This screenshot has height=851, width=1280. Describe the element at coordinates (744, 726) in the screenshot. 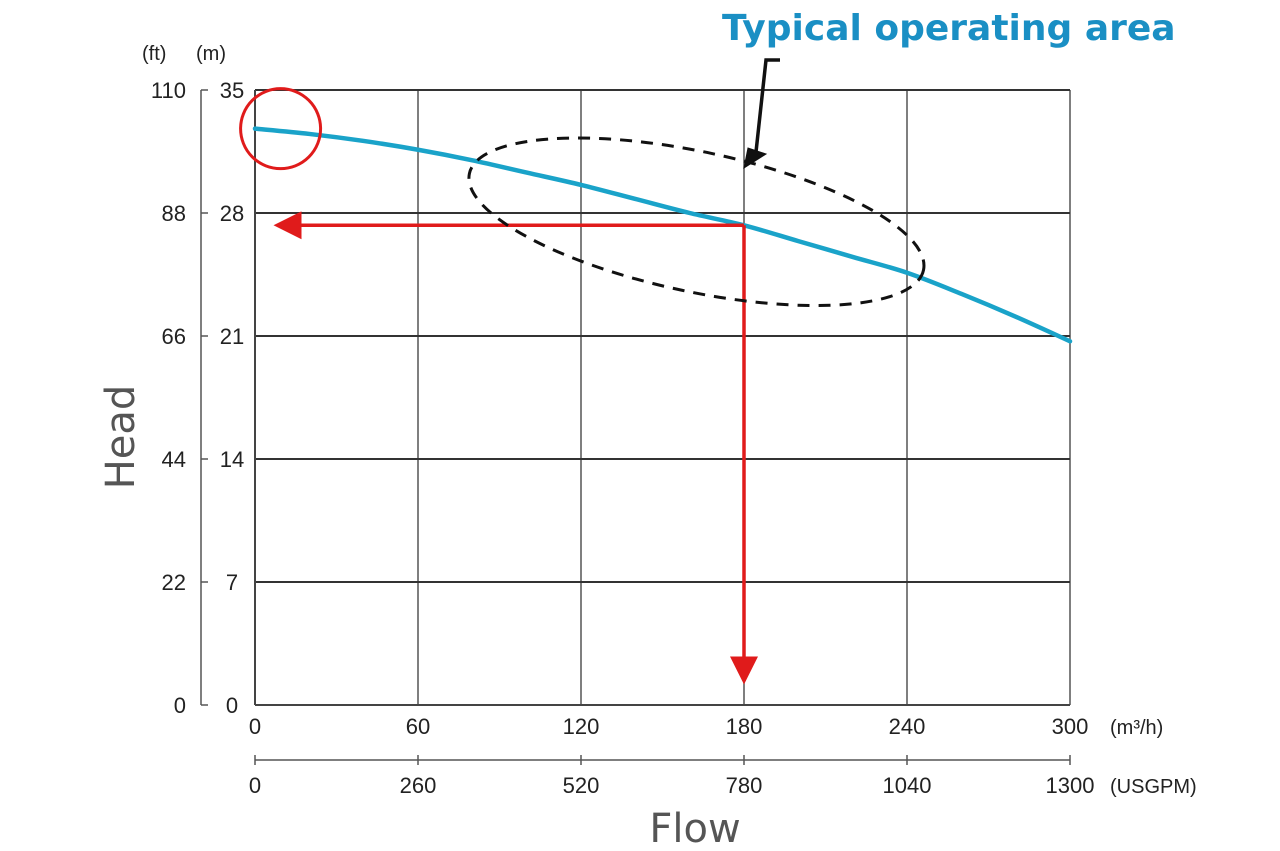

I see `x-tick-label-primary: 180` at that location.